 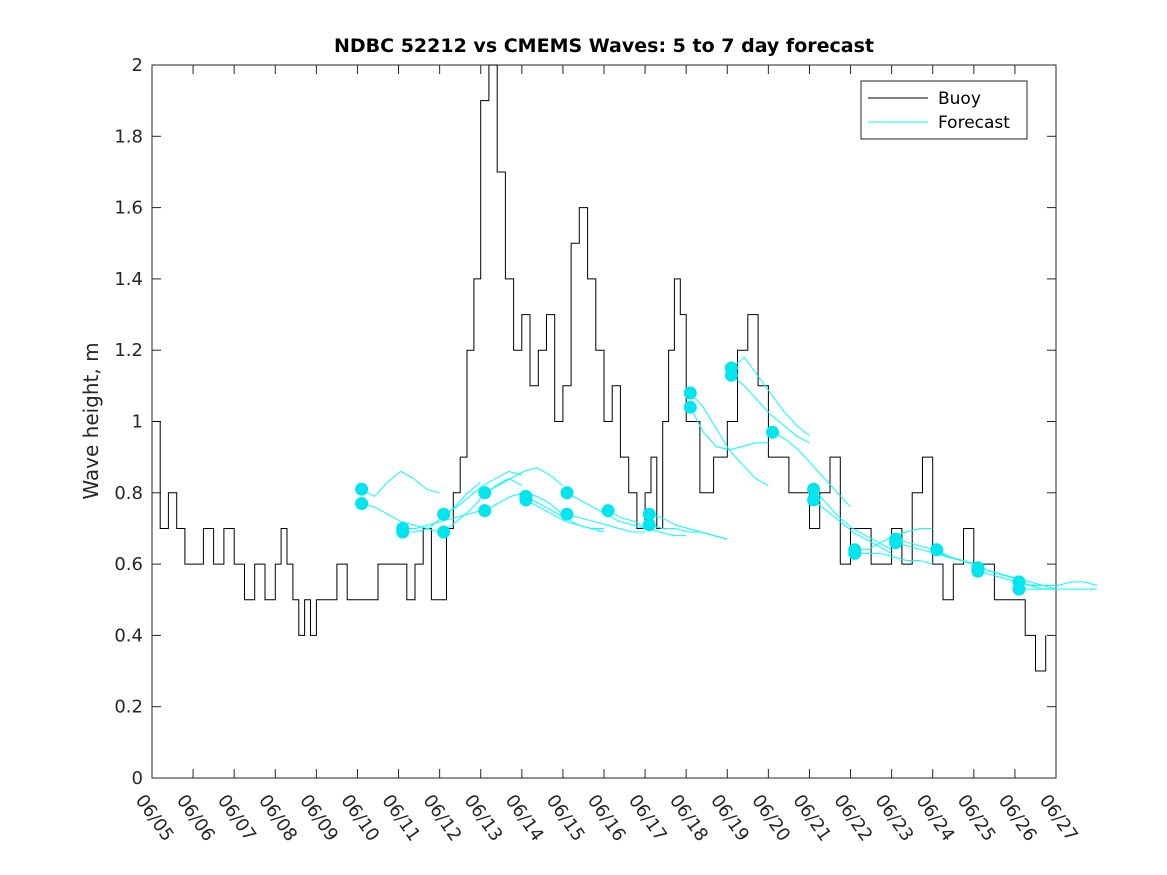 I want to click on y-tick-label: 2, so click(x=137, y=65).